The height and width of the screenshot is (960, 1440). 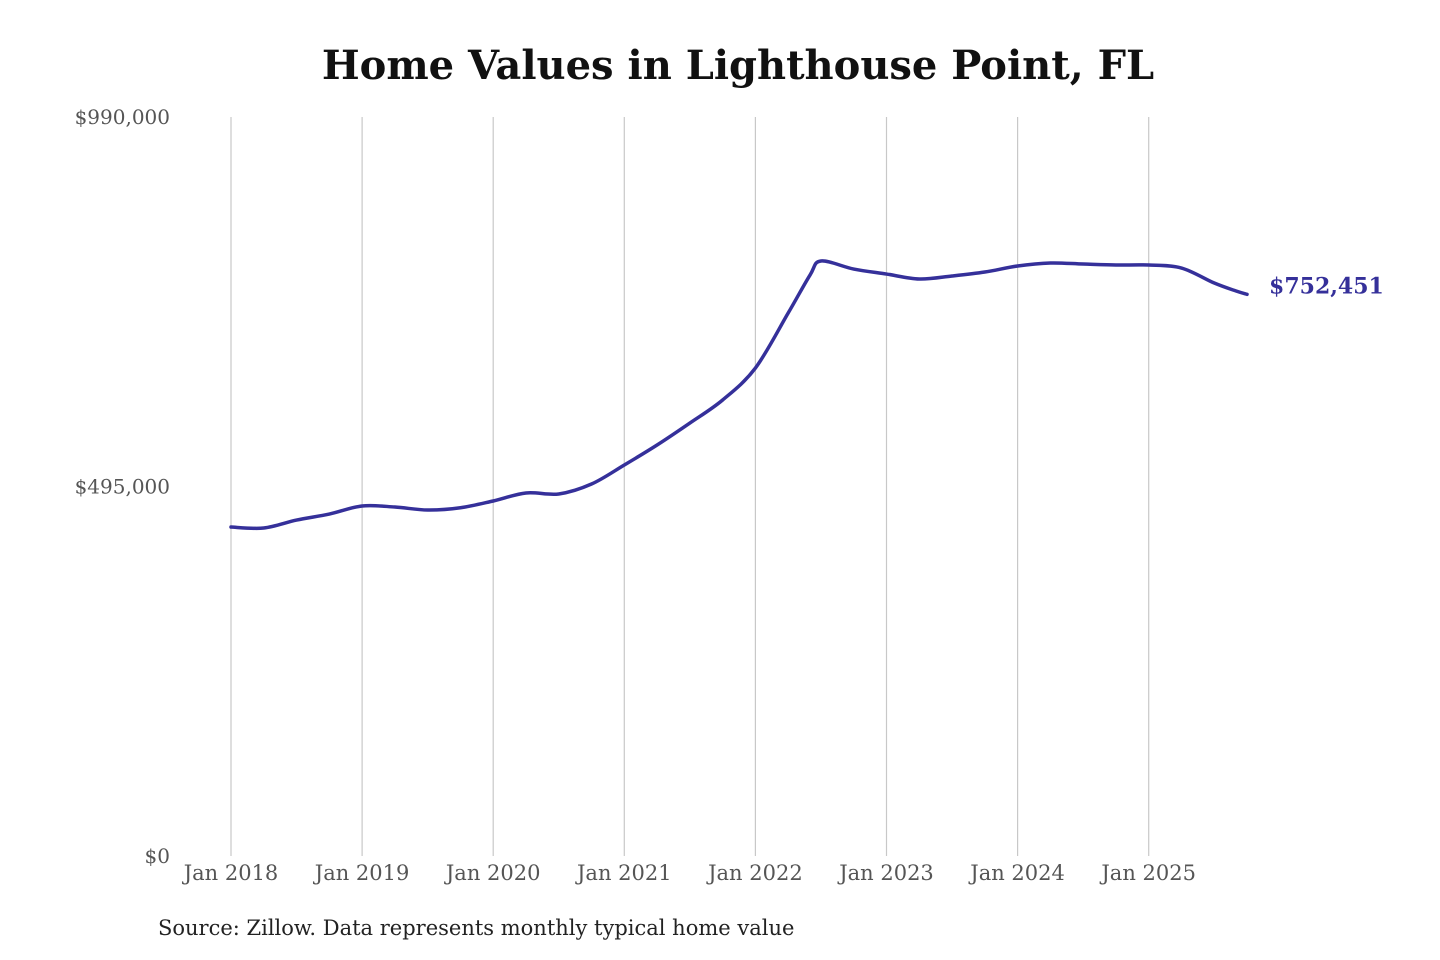 What do you see at coordinates (1016, 873) in the screenshot?
I see `x-tick-label: Jan 2024` at bounding box center [1016, 873].